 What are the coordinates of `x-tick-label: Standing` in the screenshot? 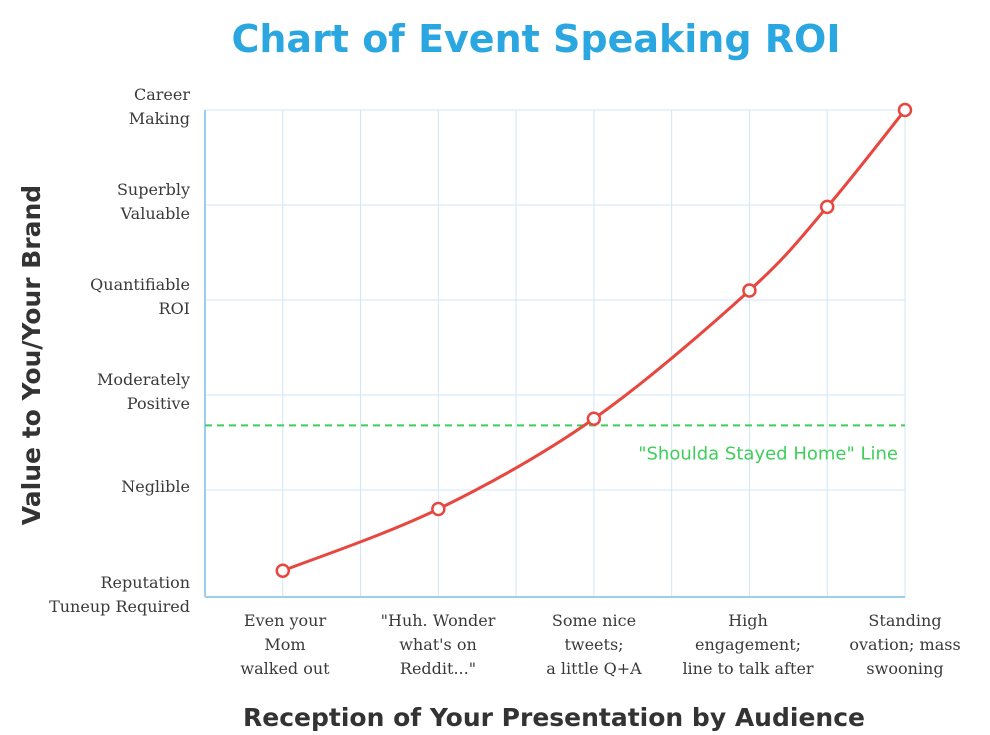 It's located at (904, 620).